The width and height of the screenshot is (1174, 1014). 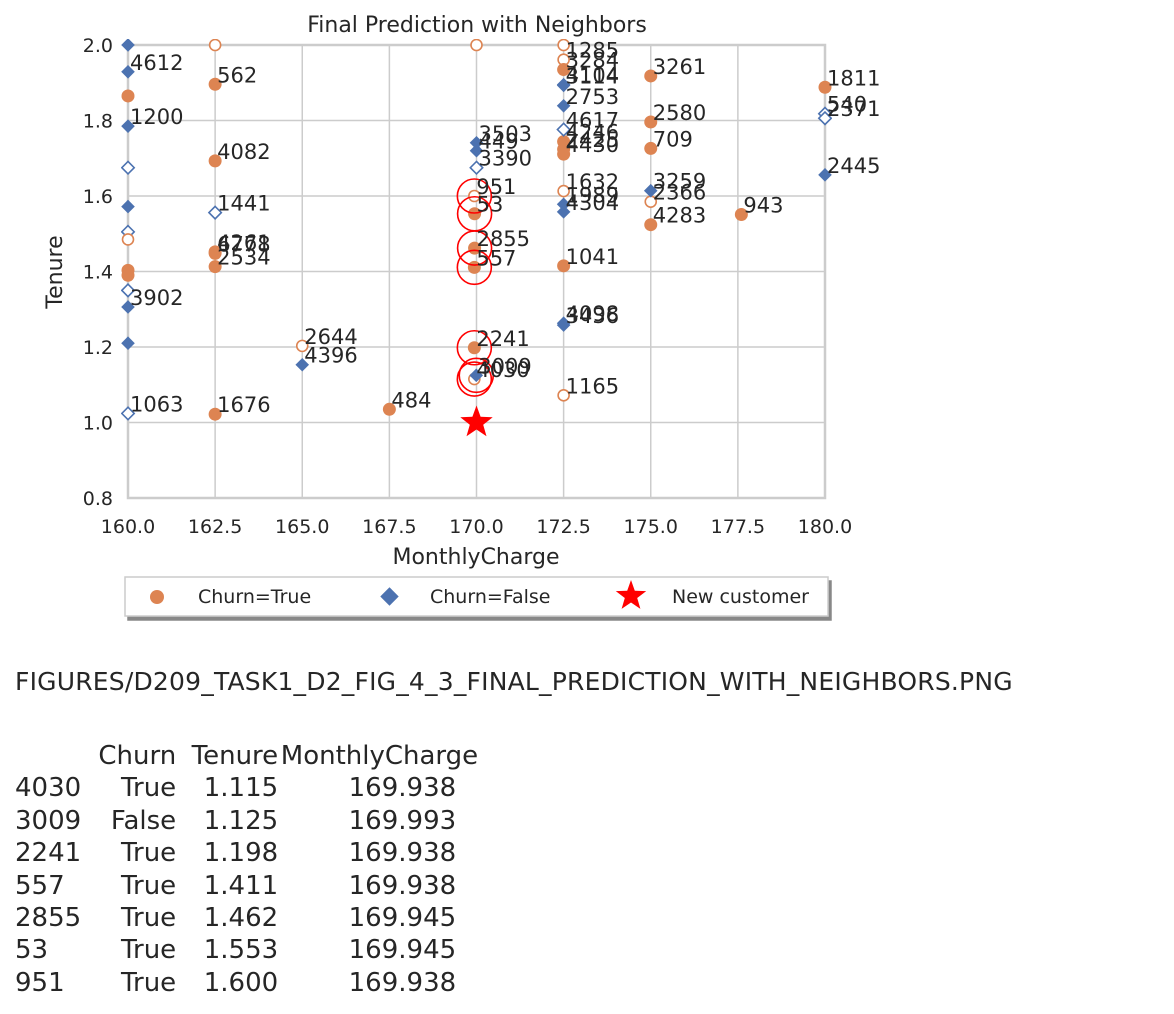 I want to click on x-tick-label: 160.0, so click(x=128, y=527).